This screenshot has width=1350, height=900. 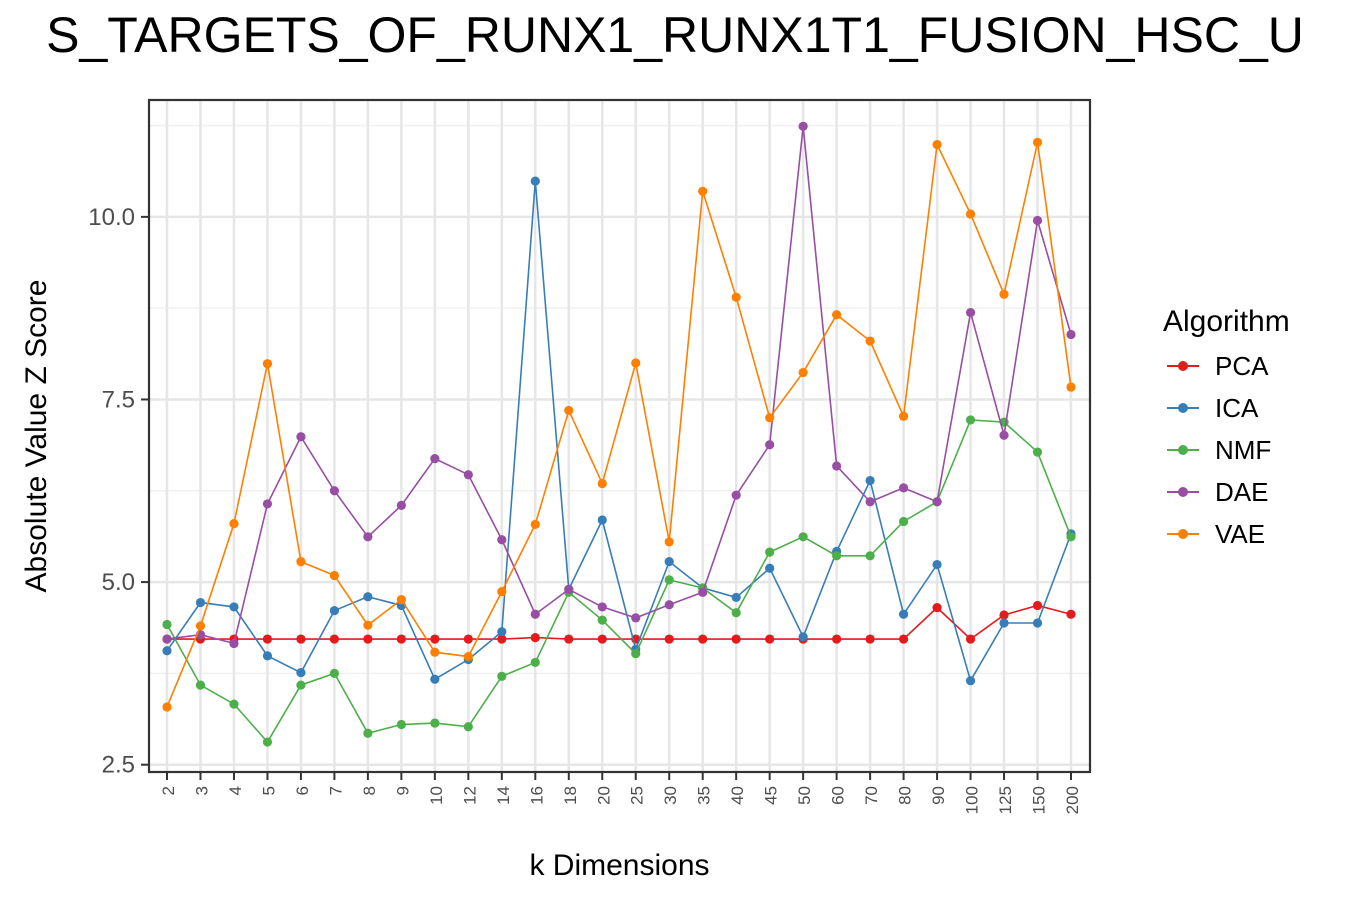 What do you see at coordinates (235, 790) in the screenshot?
I see `x-tick-label: 4` at bounding box center [235, 790].